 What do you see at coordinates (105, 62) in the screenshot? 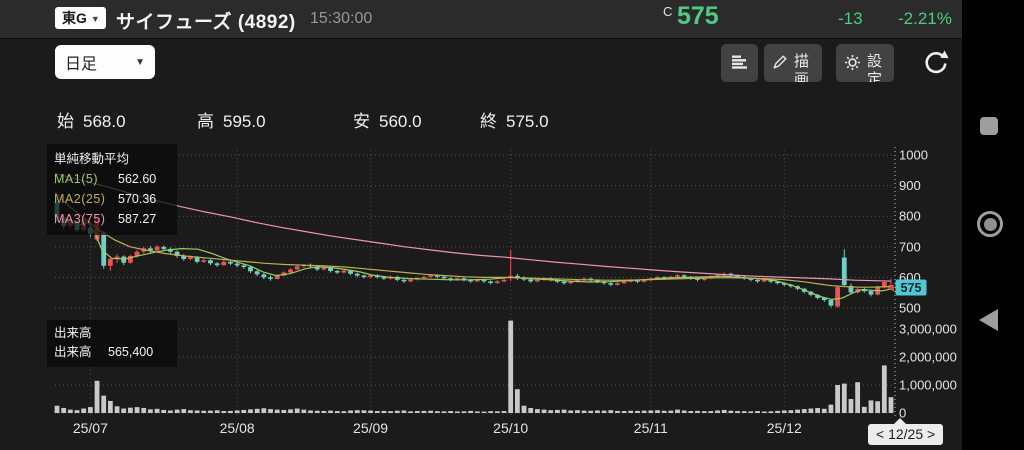
I see `timeframe-select: 日足 ▼` at bounding box center [105, 62].